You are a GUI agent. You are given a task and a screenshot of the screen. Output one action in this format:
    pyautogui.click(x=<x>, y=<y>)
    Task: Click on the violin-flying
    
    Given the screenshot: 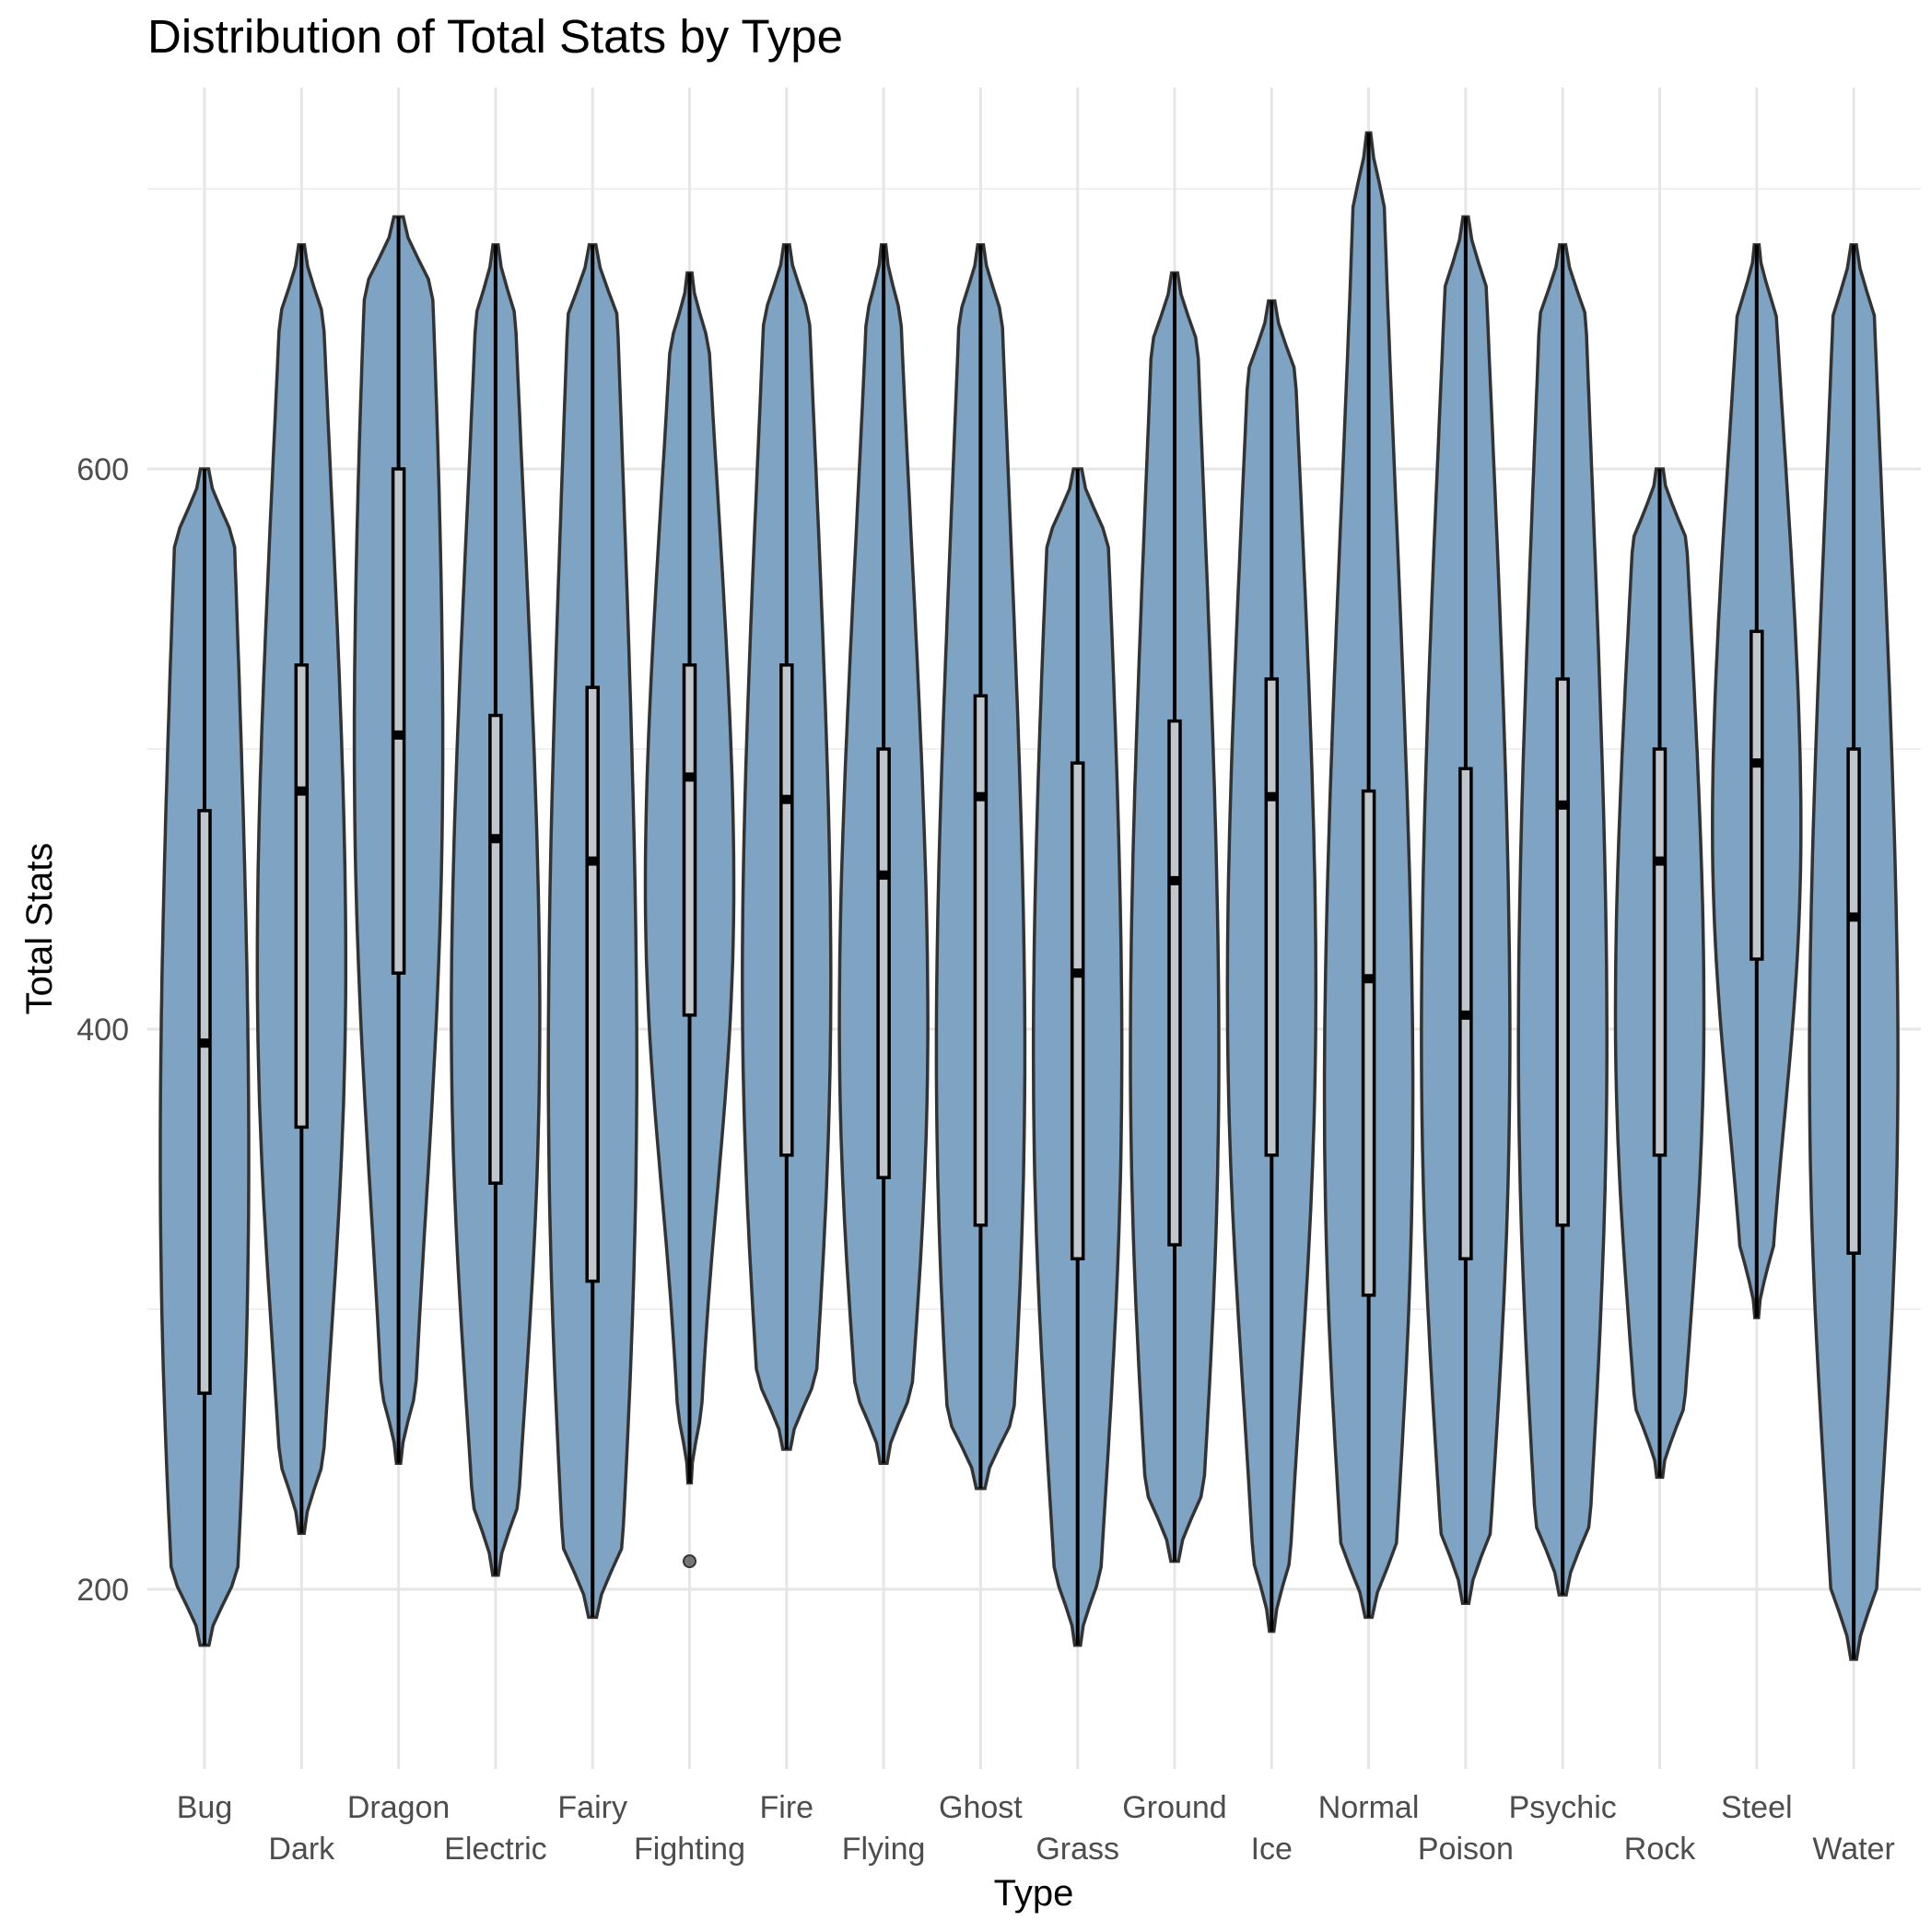 What is the action you would take?
    pyautogui.click(x=883, y=854)
    